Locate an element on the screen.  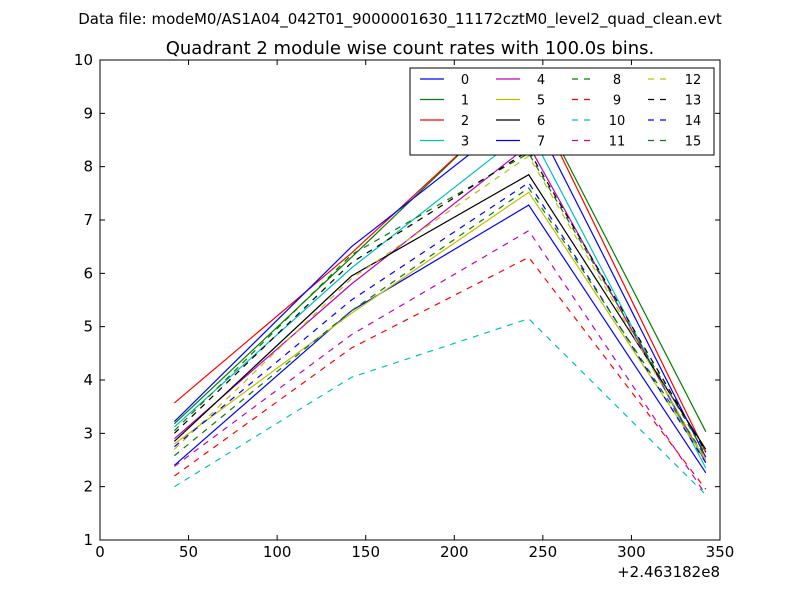
x-tick-label-350: 350 is located at coordinates (720, 552).